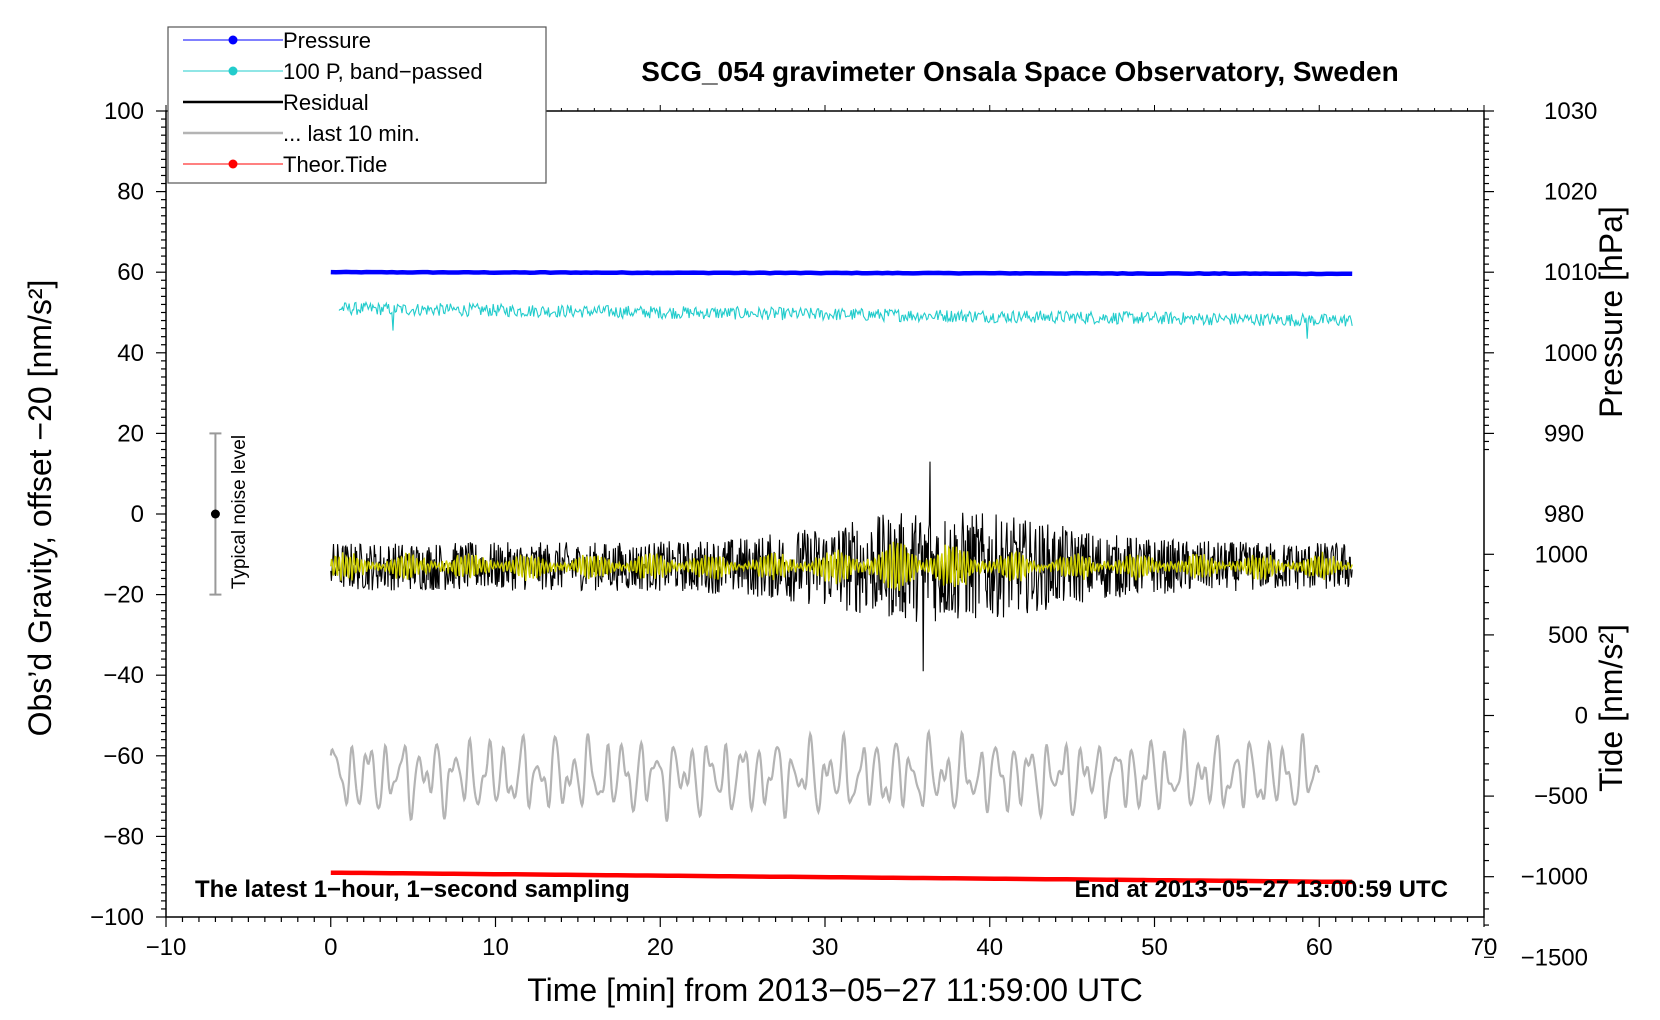  Describe the element at coordinates (277, 40) in the screenshot. I see `legend-entry-pressure: Pressure` at that location.